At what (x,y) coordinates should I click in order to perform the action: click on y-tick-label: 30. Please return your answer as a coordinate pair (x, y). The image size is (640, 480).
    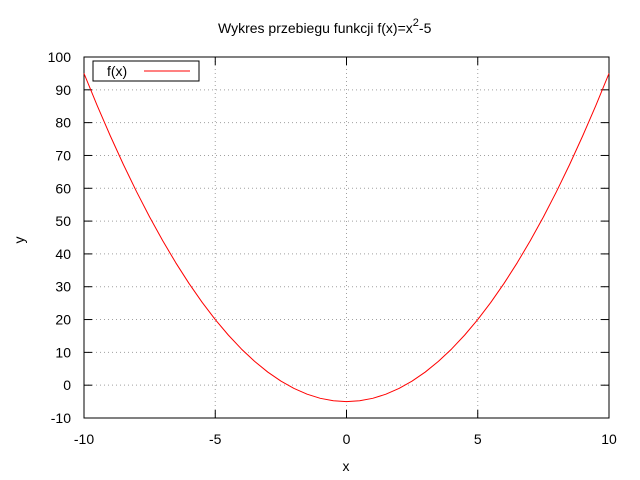
    Looking at the image, I should click on (63, 287).